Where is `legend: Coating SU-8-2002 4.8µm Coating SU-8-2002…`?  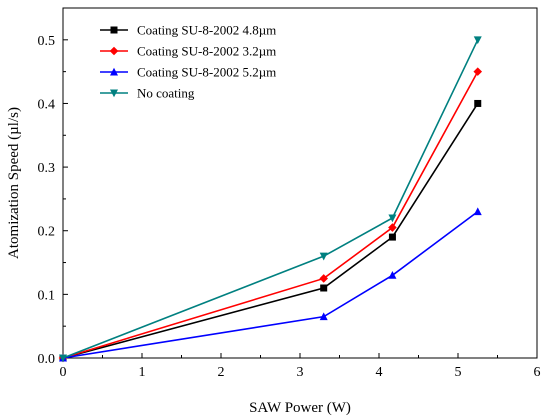
legend: Coating SU-8-2002 4.8µm Coating SU-8-2002… is located at coordinates (188, 62).